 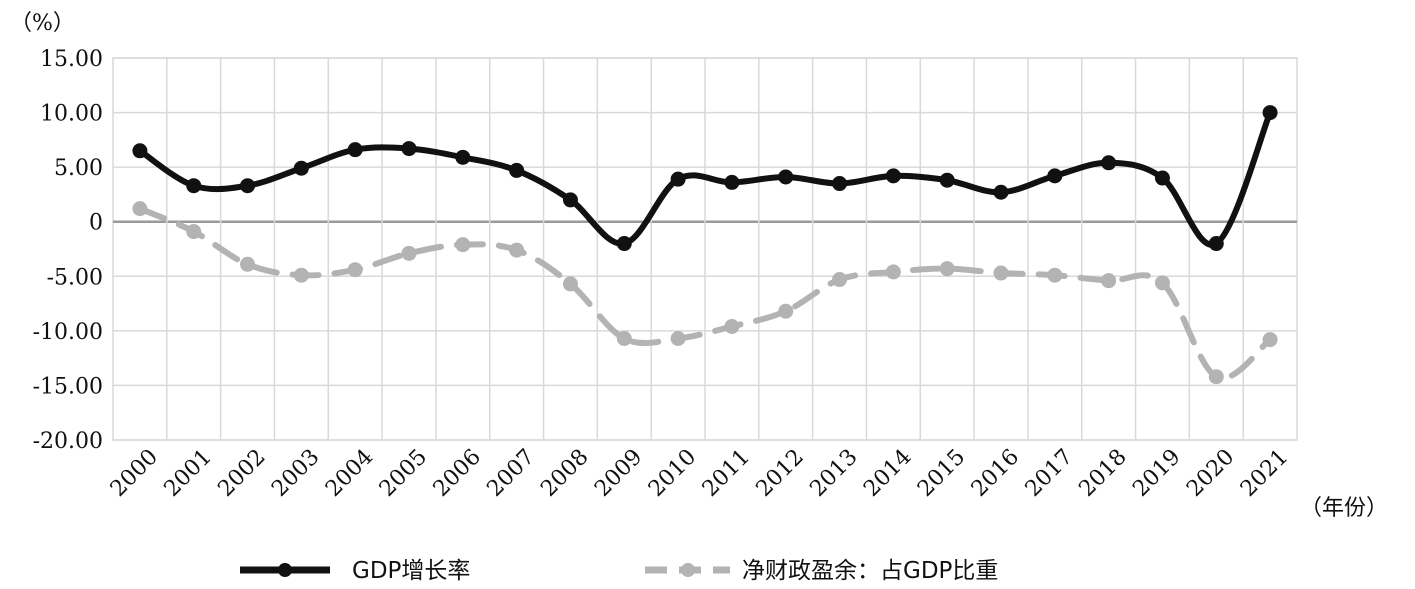 I want to click on x-tick-label: 2019, so click(x=1156, y=473).